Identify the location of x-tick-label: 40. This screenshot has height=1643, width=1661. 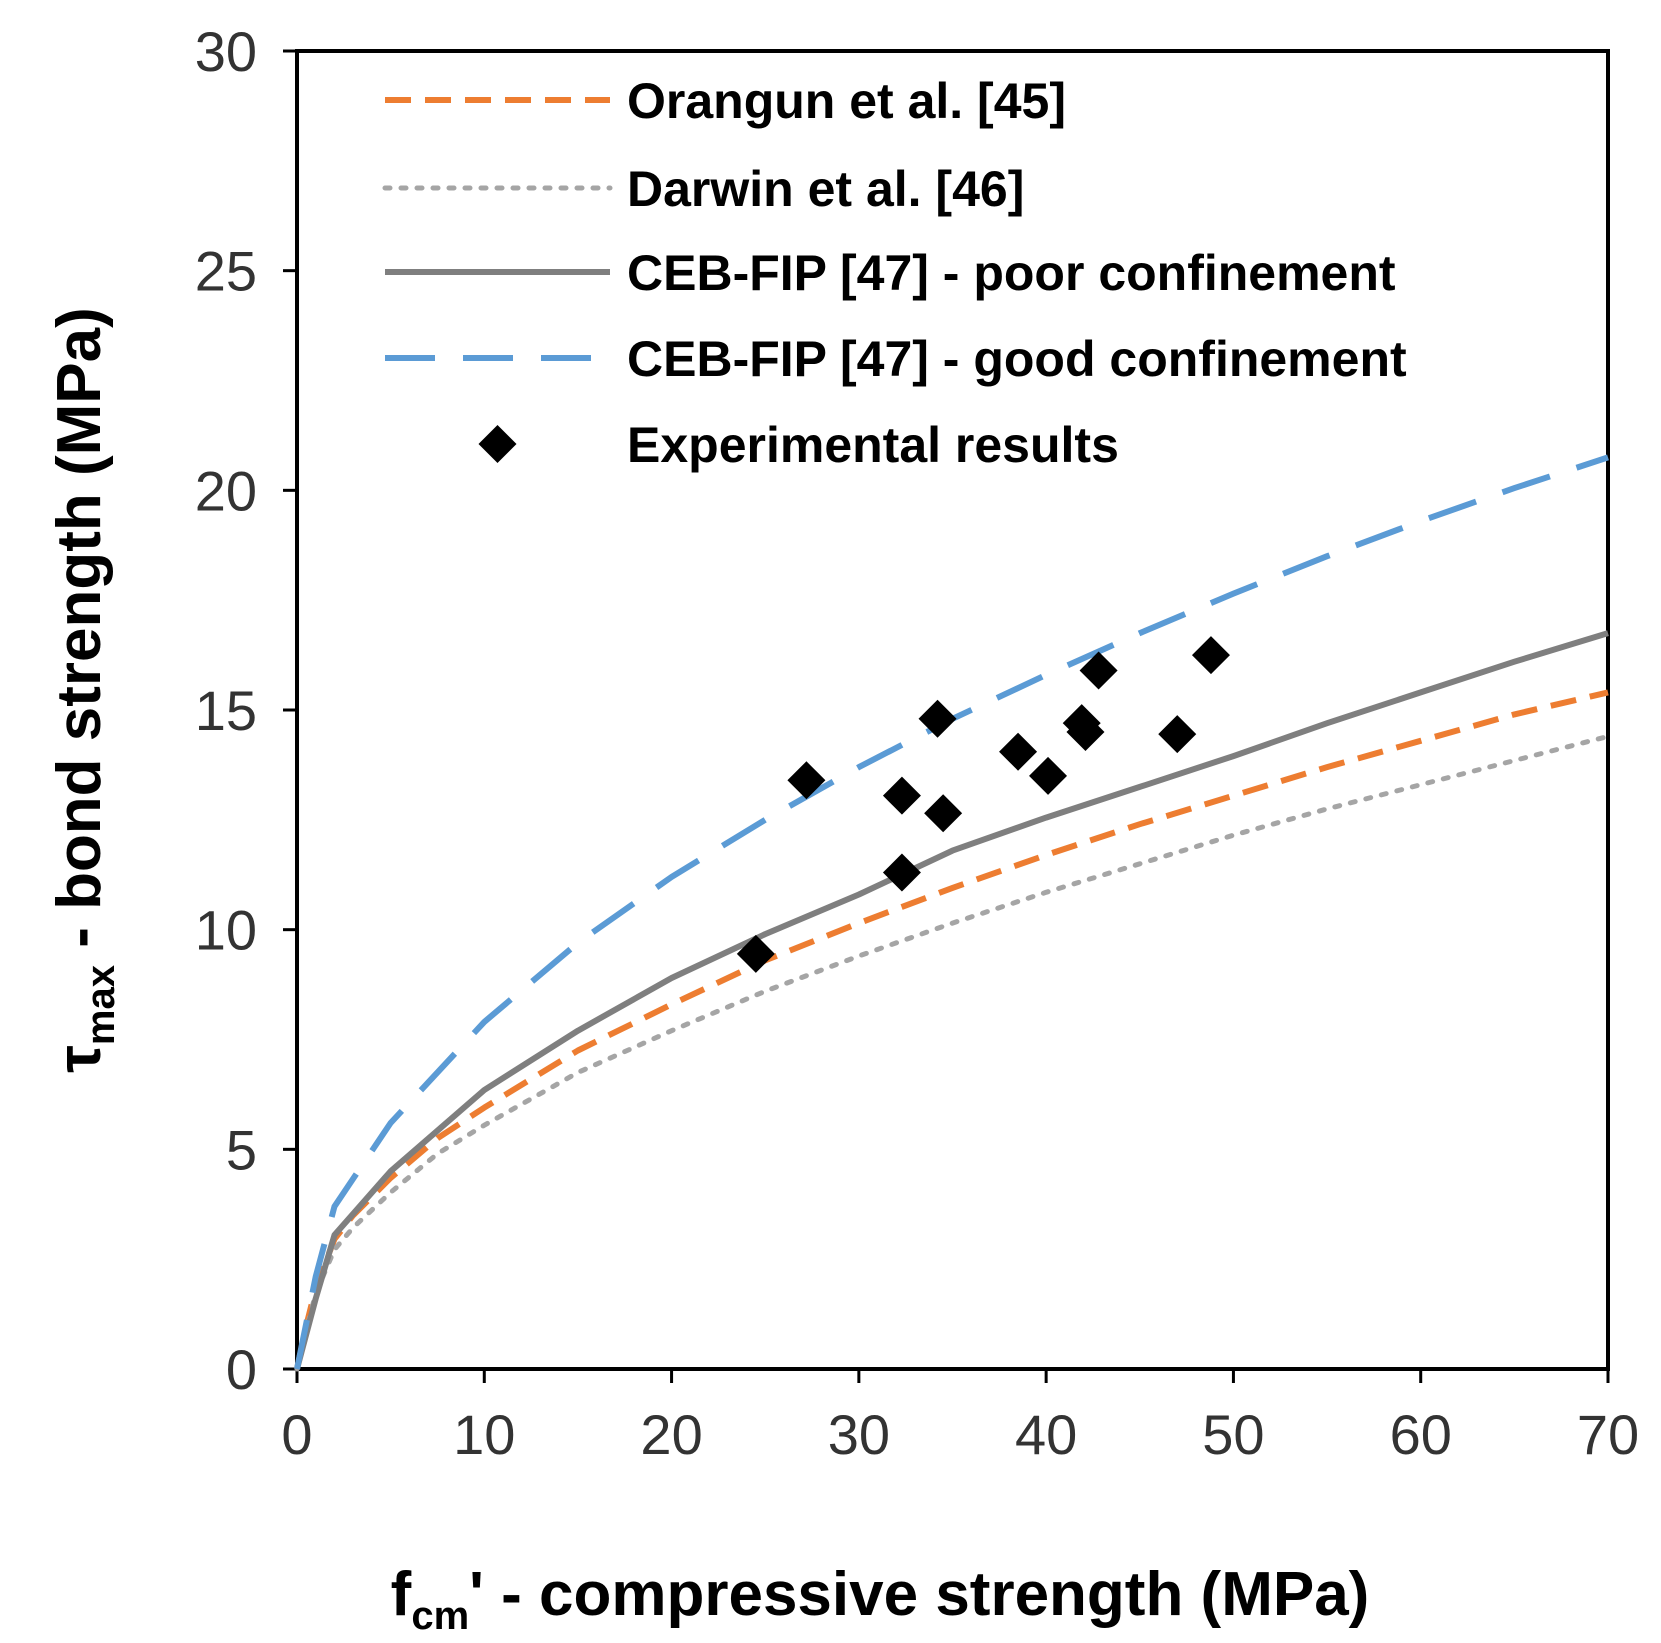
(1046, 1434).